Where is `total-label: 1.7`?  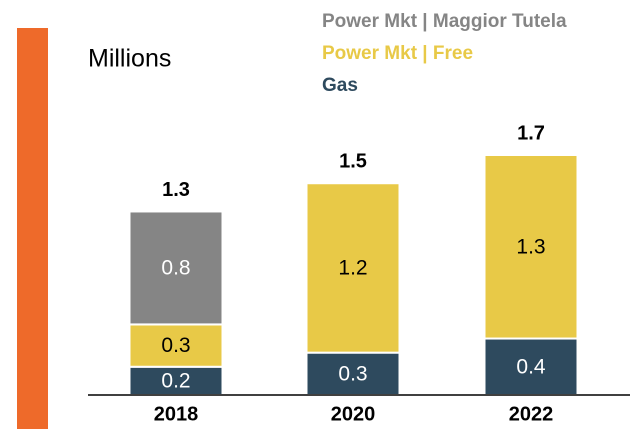
total-label: 1.7 is located at coordinates (531, 133).